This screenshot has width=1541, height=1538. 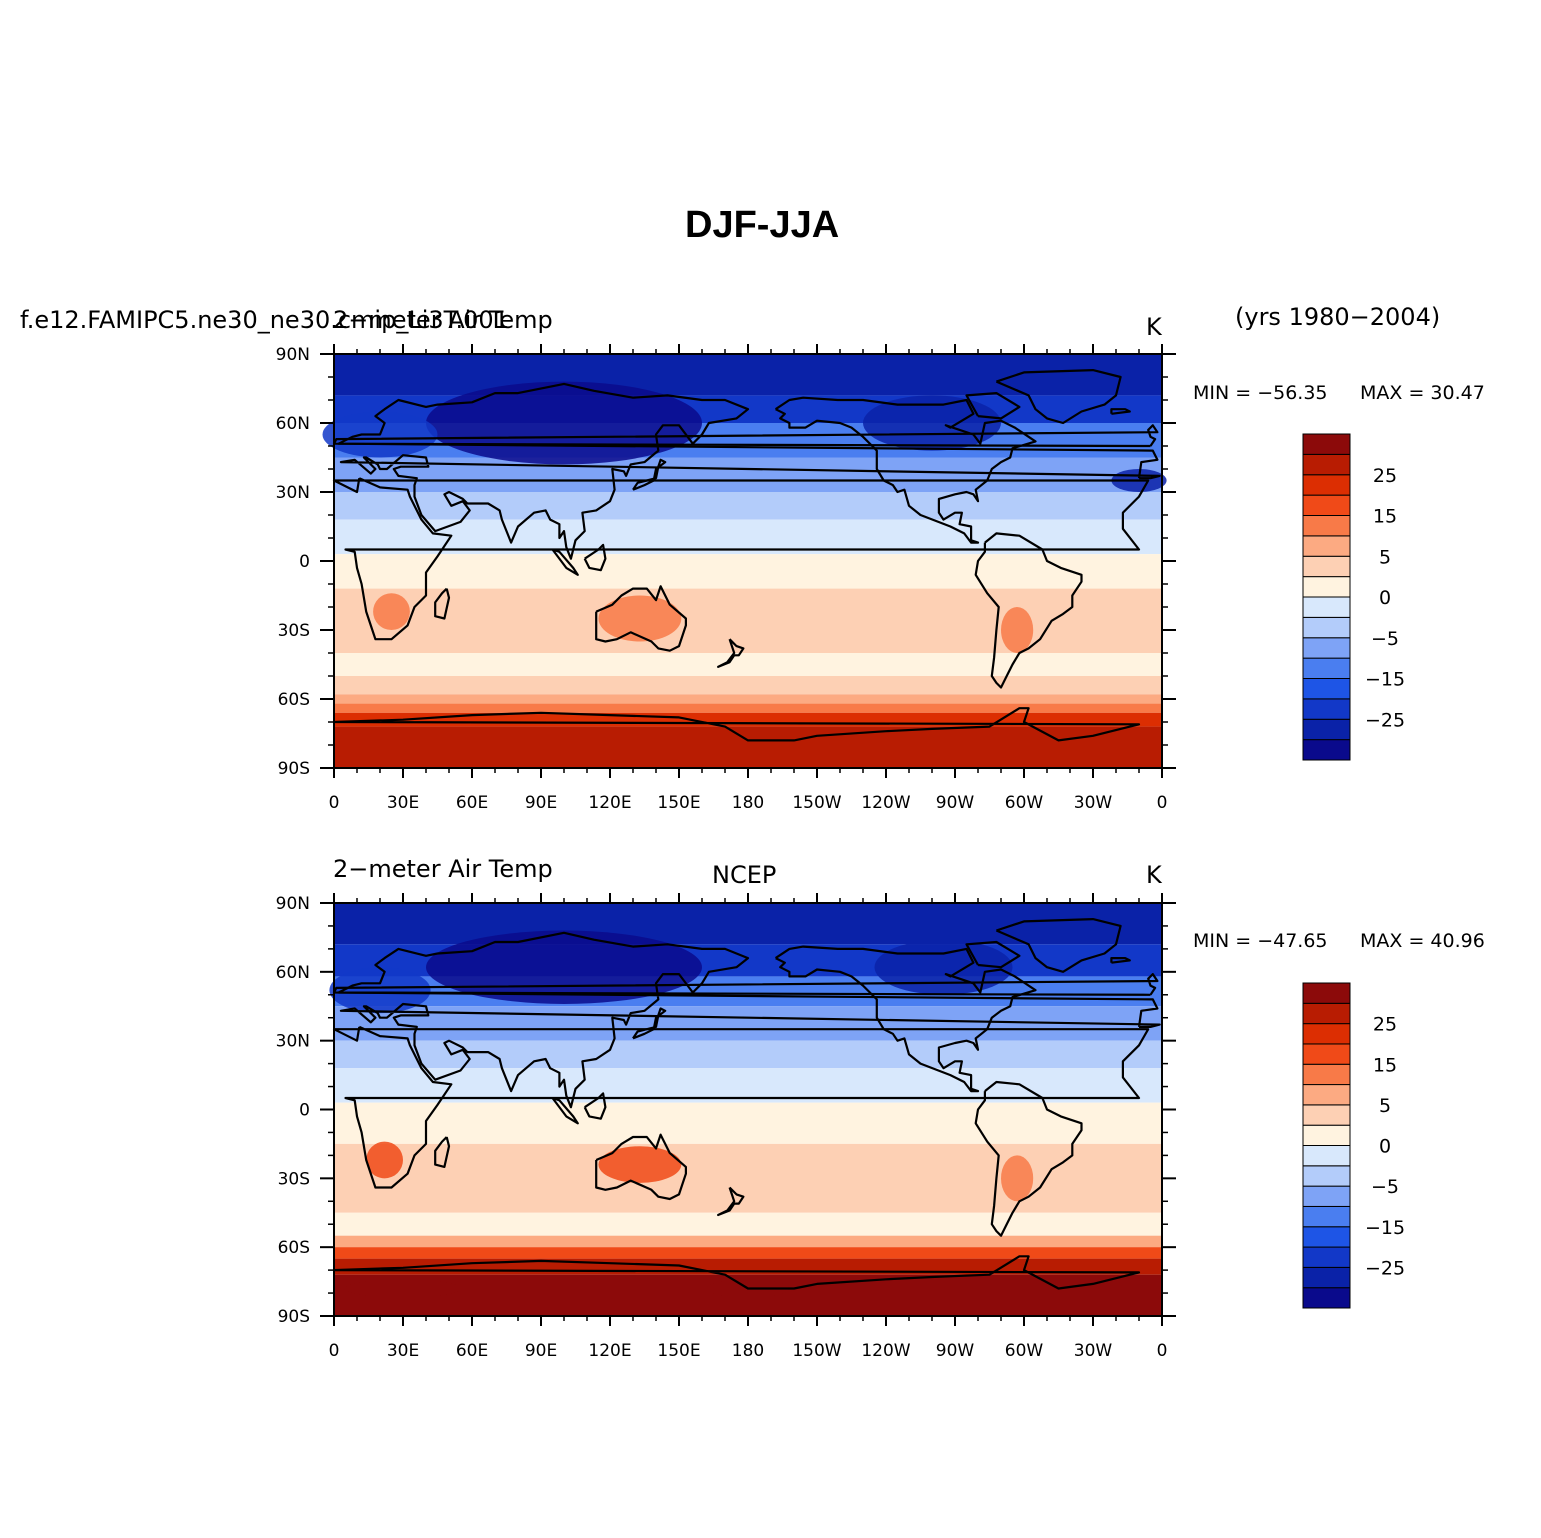 I want to click on colorbar-1: 25 15 5 0 −5 −15 −25, so click(x=1353, y=597).